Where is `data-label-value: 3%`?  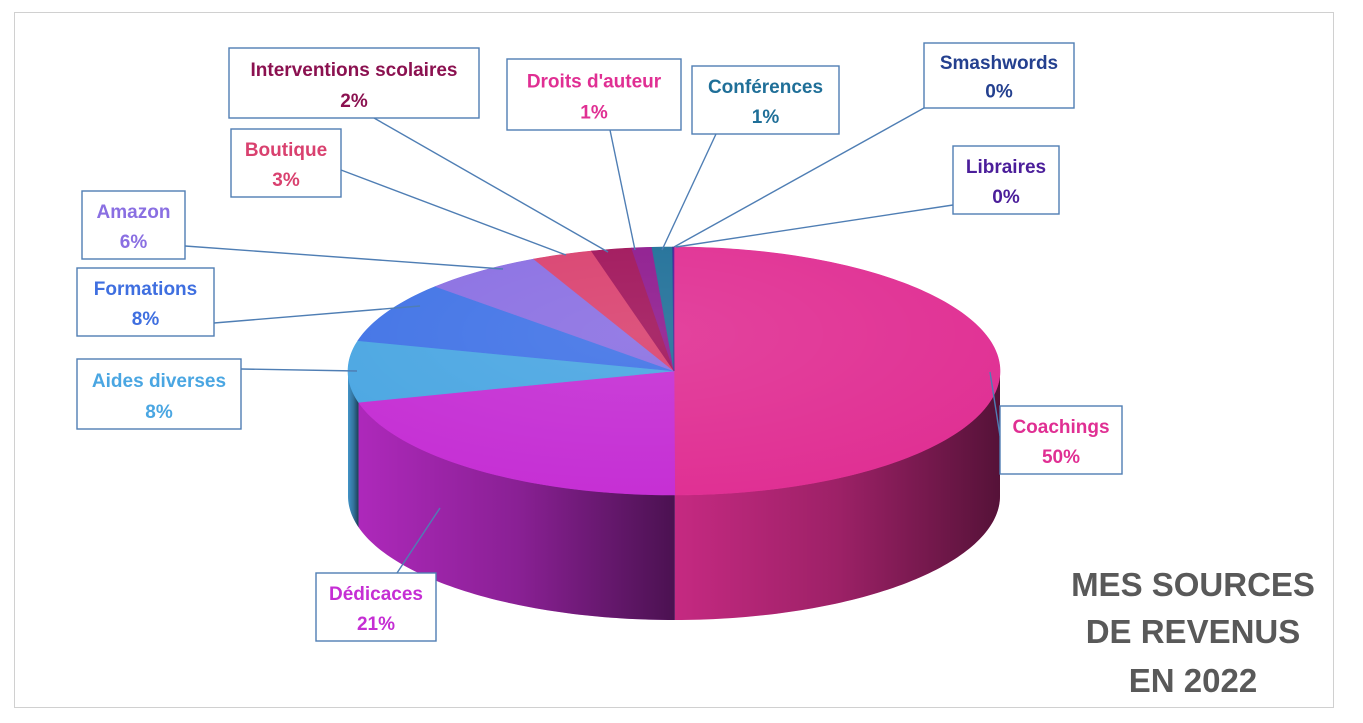
data-label-value: 3% is located at coordinates (286, 180).